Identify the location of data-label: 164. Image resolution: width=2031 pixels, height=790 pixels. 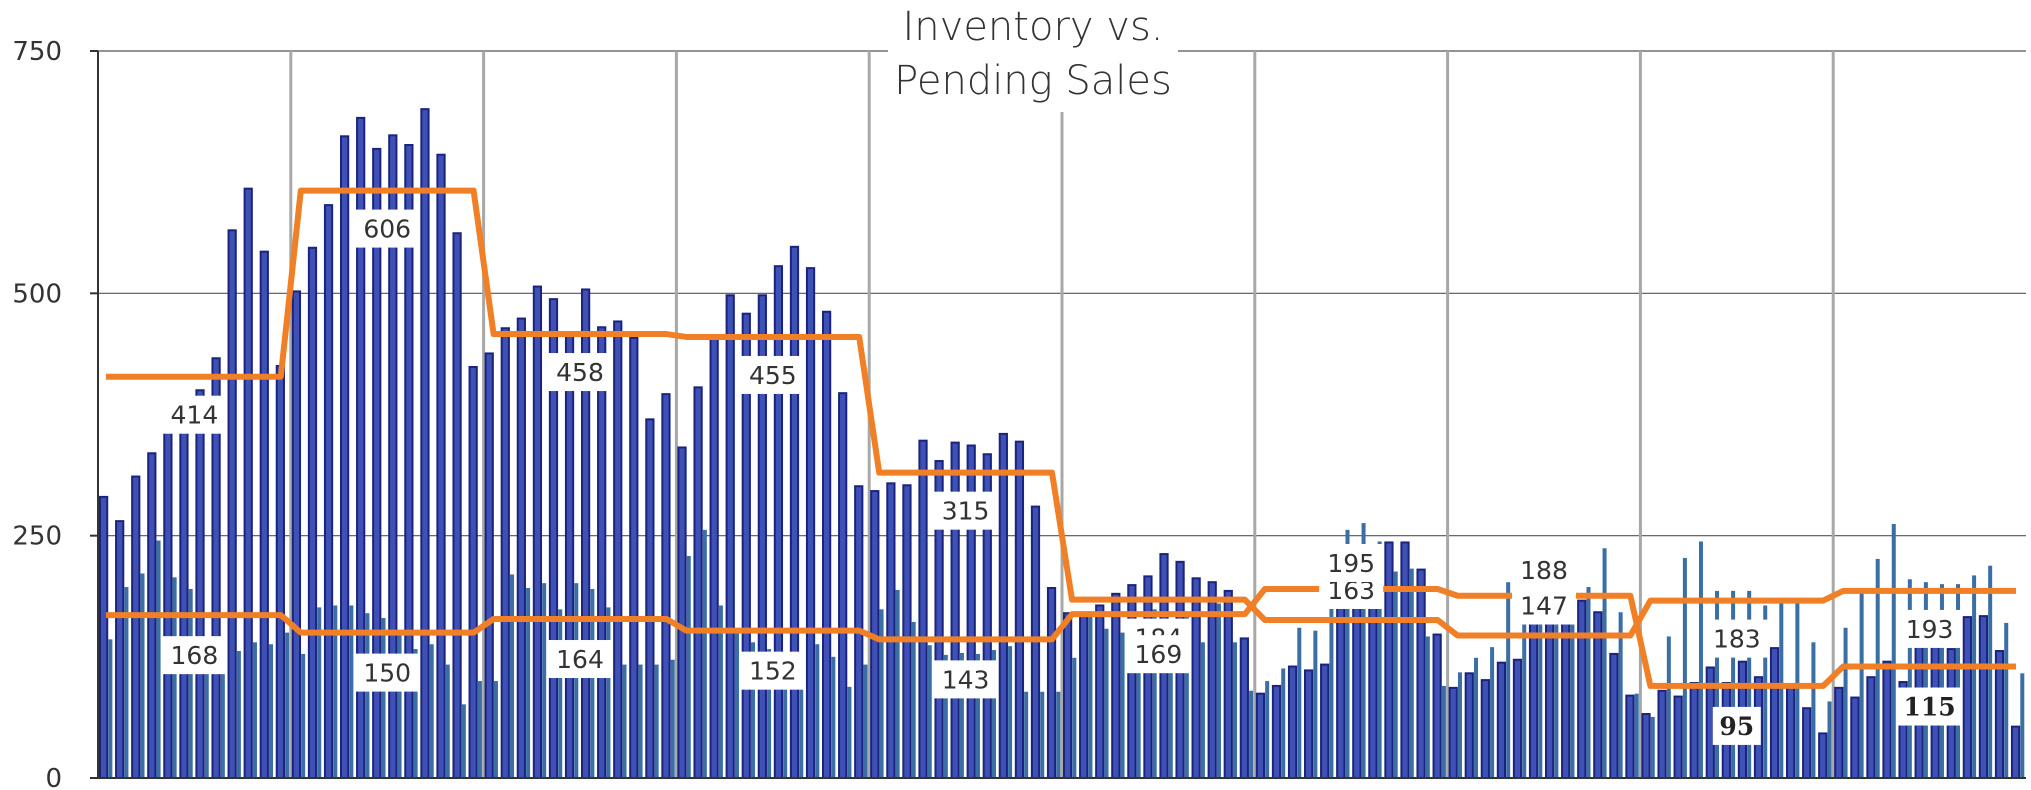
(580, 659).